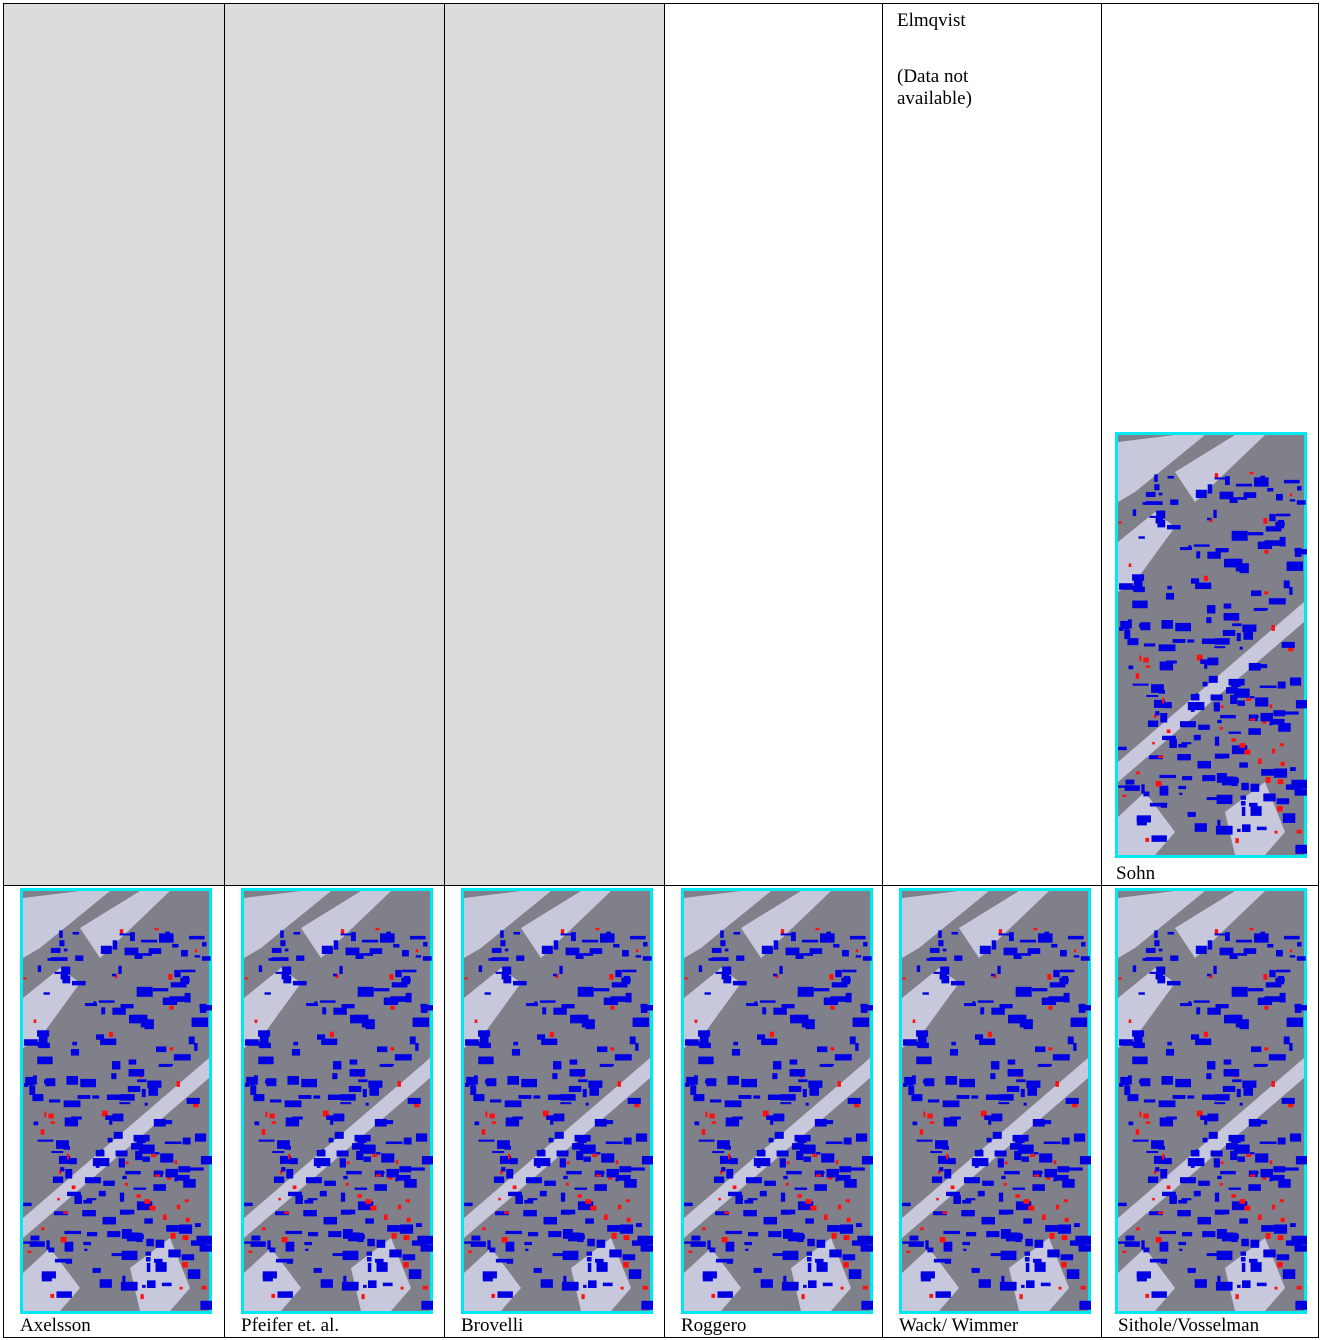  Describe the element at coordinates (959, 1325) in the screenshot. I see `caption: Wack/ Wimmer` at that location.